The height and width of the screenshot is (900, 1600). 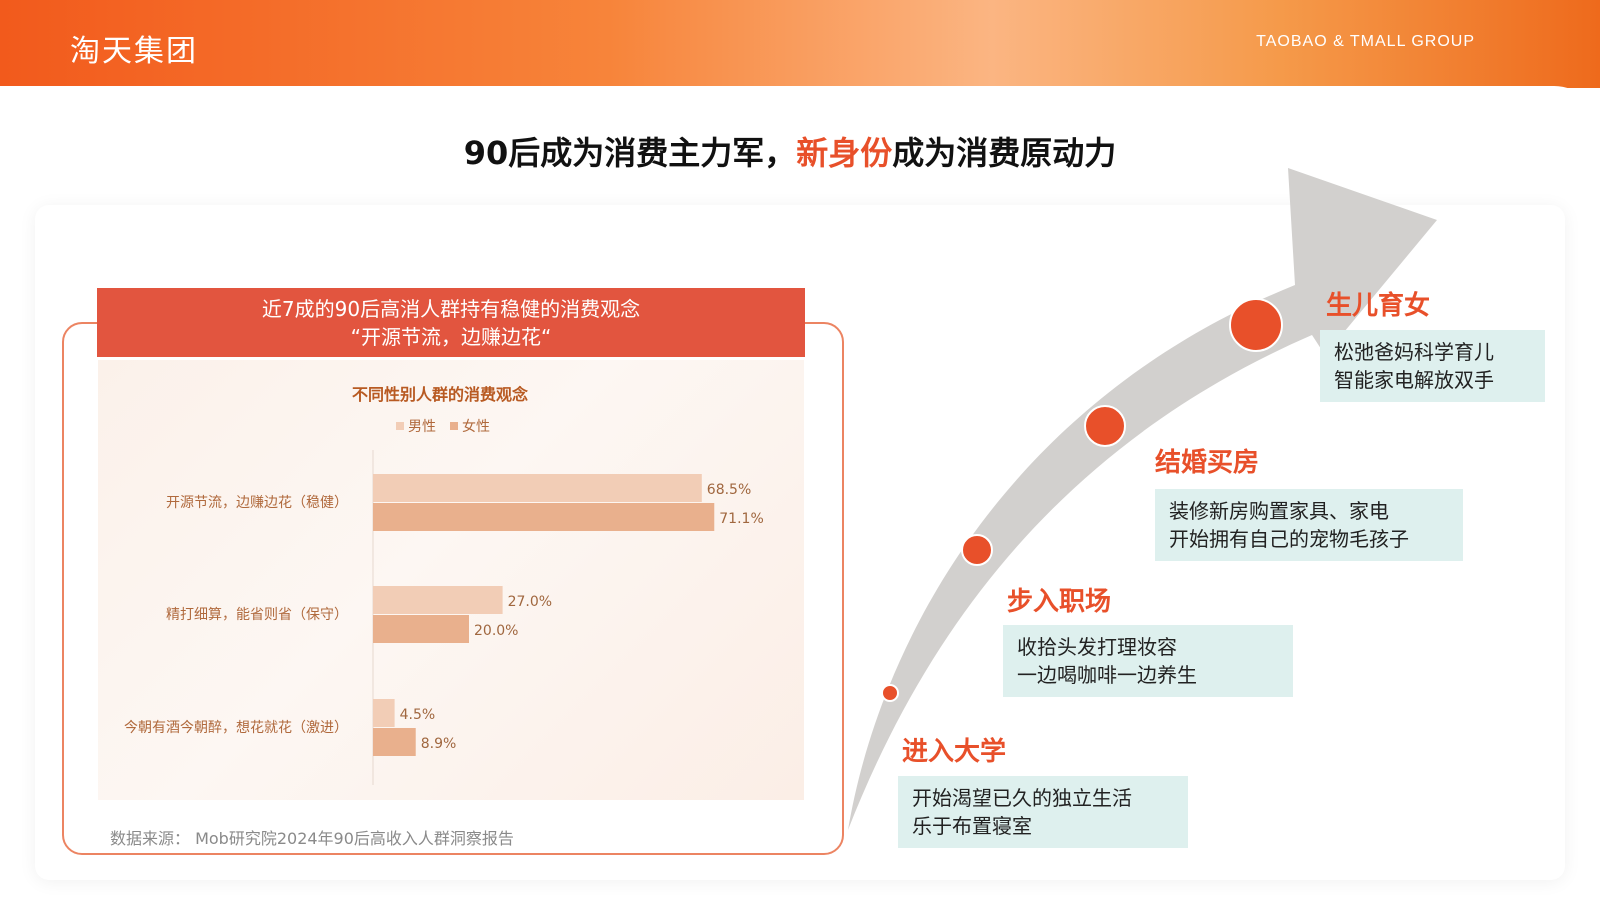 I want to click on category-label-1: 精打细算，能省则省（保守）, so click(x=257, y=614).